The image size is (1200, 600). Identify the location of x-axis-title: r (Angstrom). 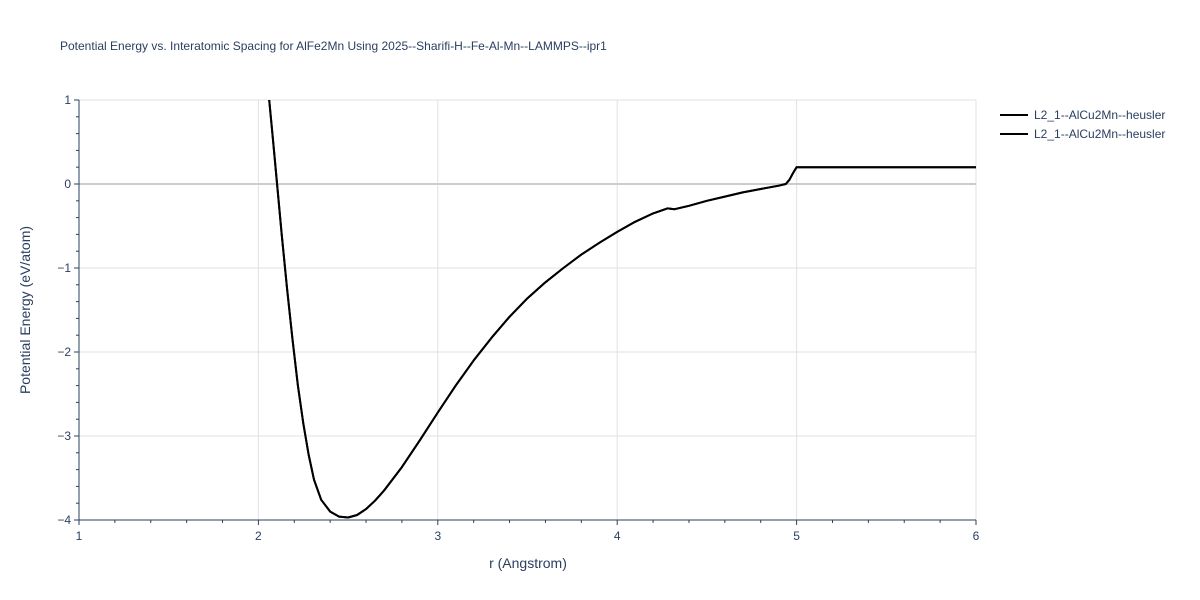
(528, 563).